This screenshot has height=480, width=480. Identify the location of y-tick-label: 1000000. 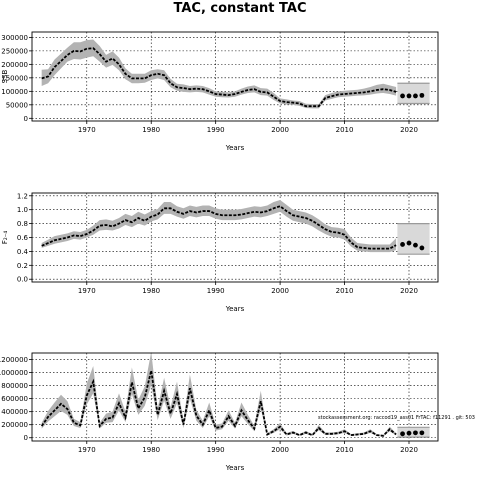
(14, 373).